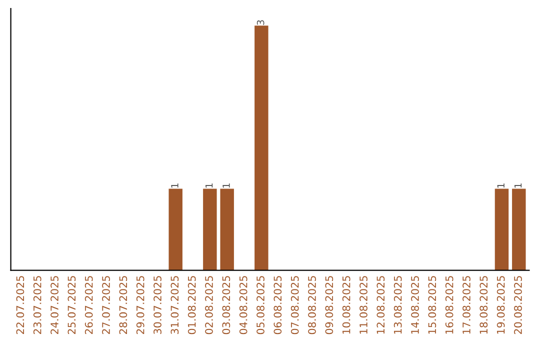 Image resolution: width=540 pixels, height=340 pixels. I want to click on x-tick-label: 19.08.2025, so click(500, 305).